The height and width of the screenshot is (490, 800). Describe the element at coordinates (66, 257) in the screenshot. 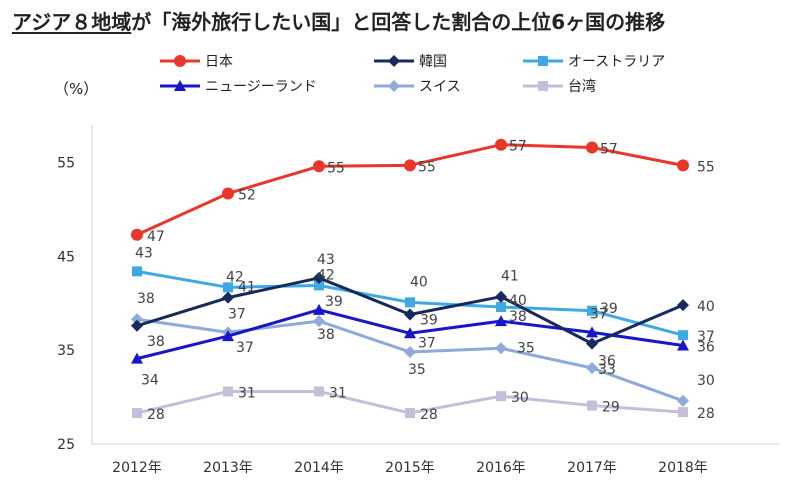

I see `y-tick-label: 45` at that location.